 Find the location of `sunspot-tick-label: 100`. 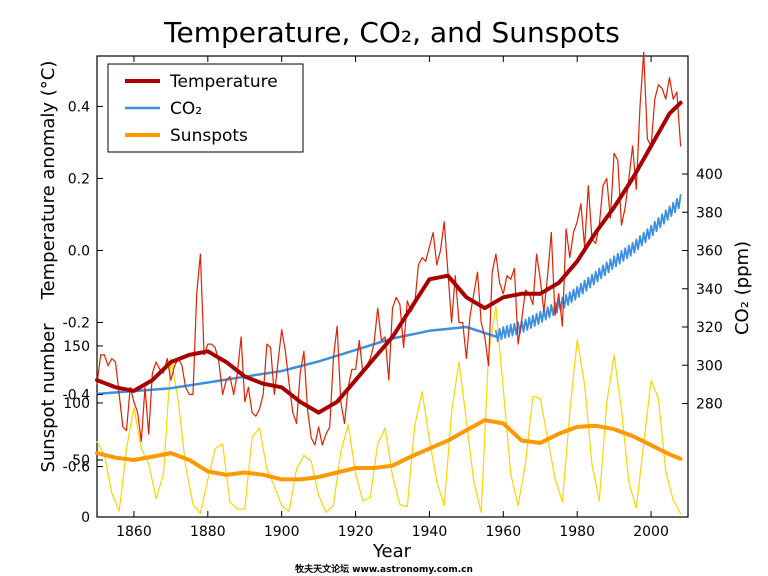

sunspot-tick-label: 100 is located at coordinates (76, 404).